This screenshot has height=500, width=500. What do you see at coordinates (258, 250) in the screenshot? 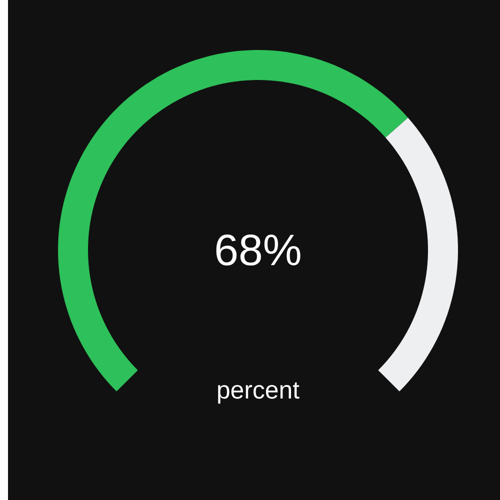
I see `text: 68%` at bounding box center [258, 250].